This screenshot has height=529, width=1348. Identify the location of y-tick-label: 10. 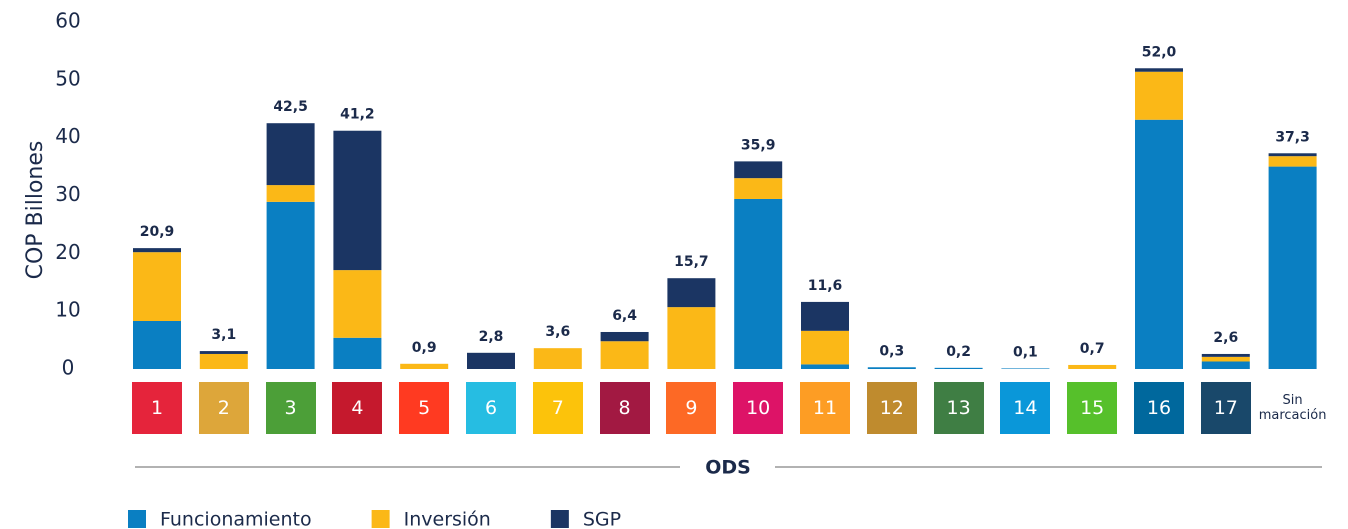
(67, 310).